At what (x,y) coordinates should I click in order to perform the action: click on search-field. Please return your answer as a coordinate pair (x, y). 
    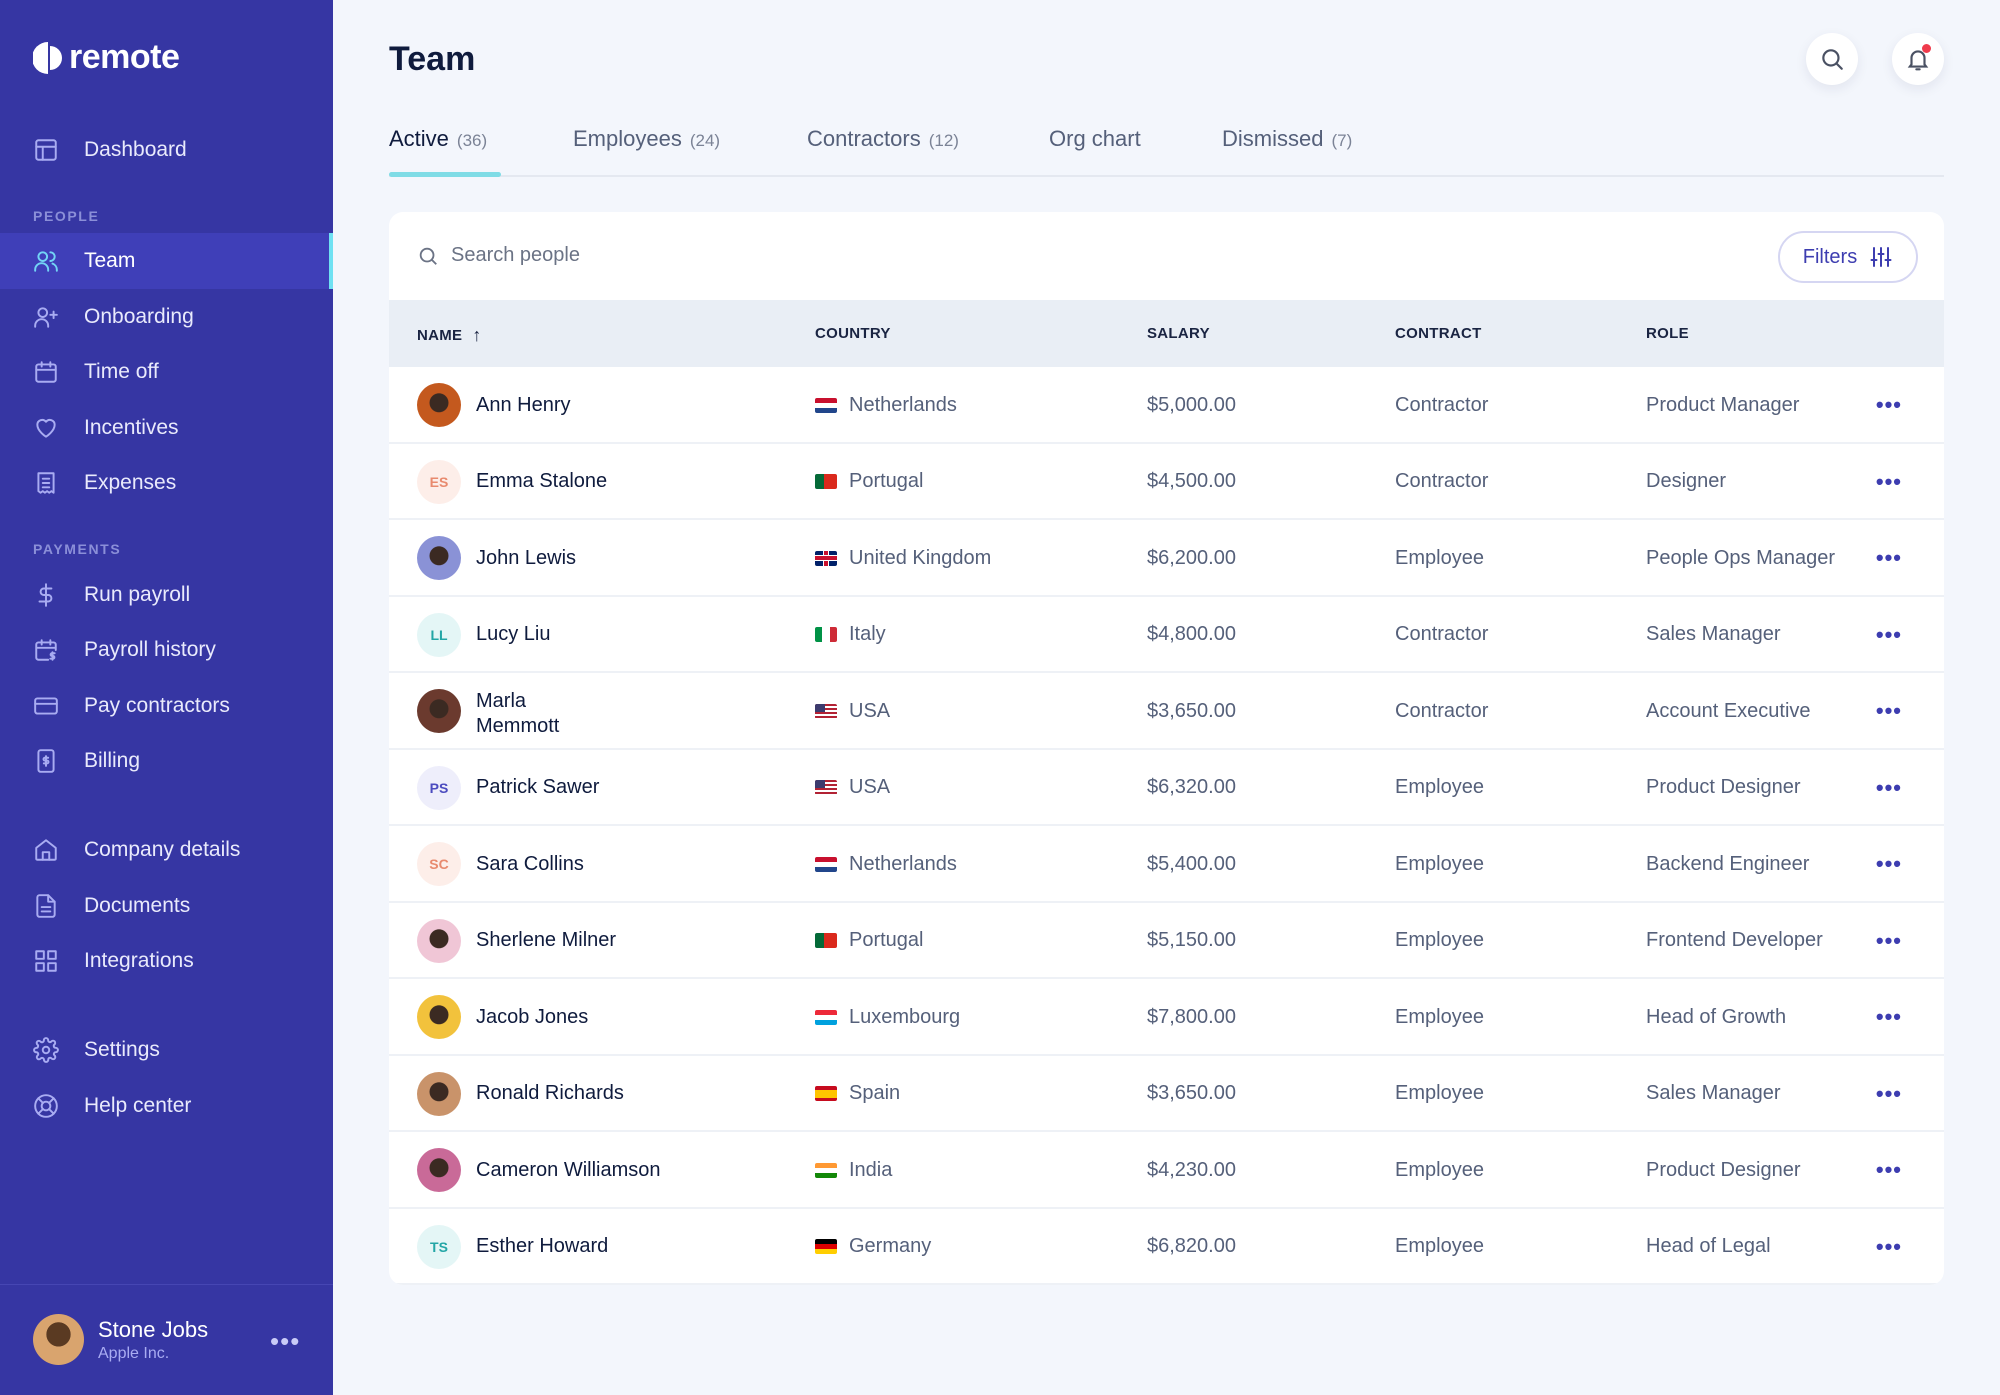
    Looking at the image, I should click on (634, 255).